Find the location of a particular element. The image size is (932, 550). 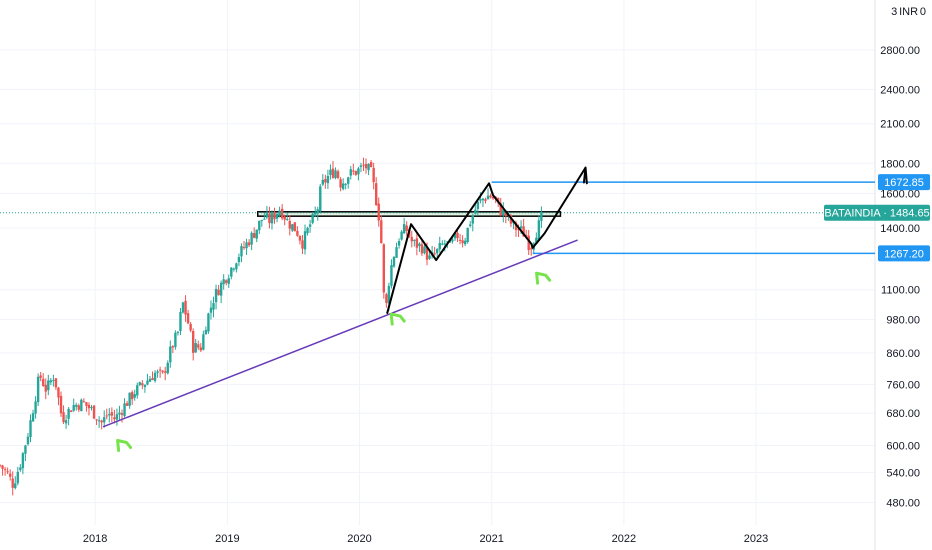

y-tick-label: 480.00 is located at coordinates (903, 504).